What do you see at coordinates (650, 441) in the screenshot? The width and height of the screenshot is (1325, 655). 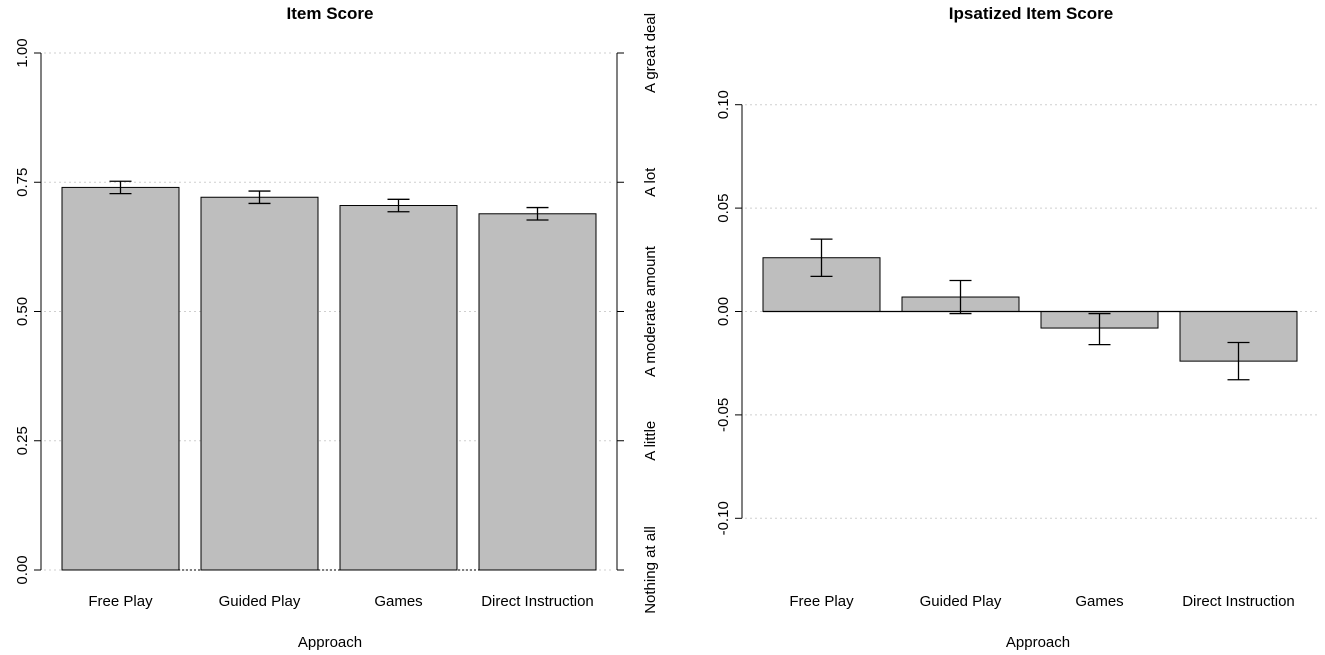 I see `right-axis-label: A little` at bounding box center [650, 441].